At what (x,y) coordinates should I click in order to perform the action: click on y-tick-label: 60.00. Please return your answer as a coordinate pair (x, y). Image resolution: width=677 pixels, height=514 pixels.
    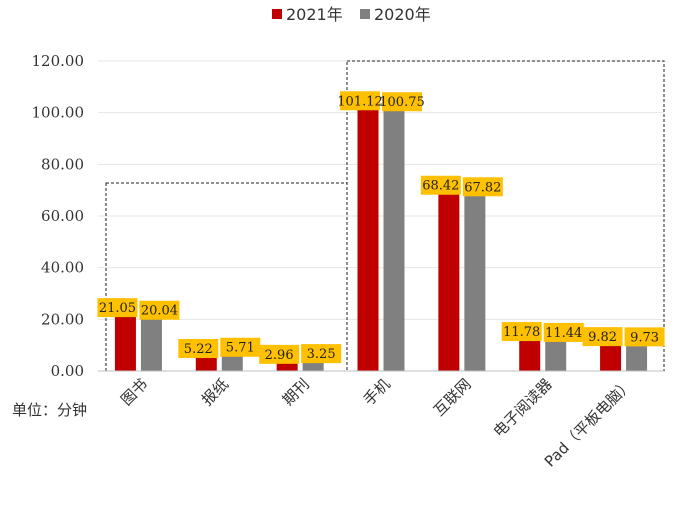
    Looking at the image, I should click on (62, 216).